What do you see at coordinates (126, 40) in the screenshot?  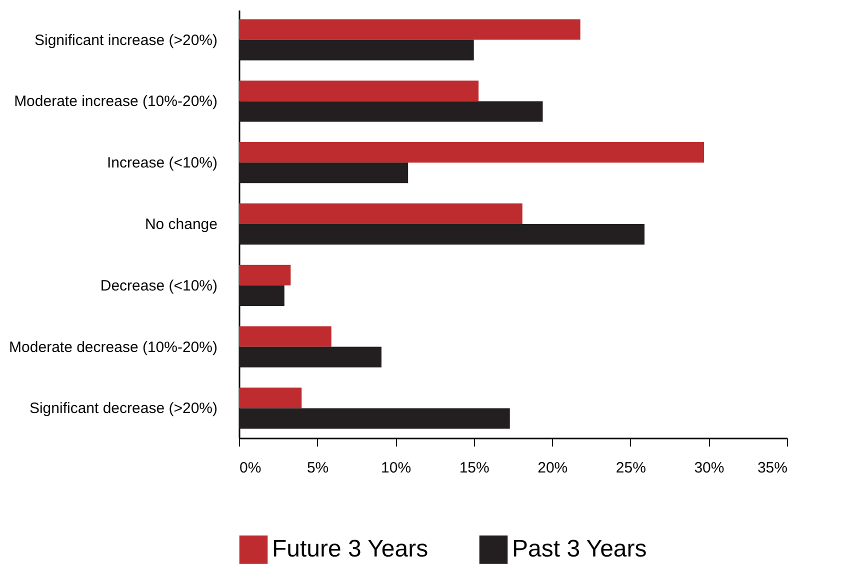 I see `y-tick-label: Significant increase (>20%)` at bounding box center [126, 40].